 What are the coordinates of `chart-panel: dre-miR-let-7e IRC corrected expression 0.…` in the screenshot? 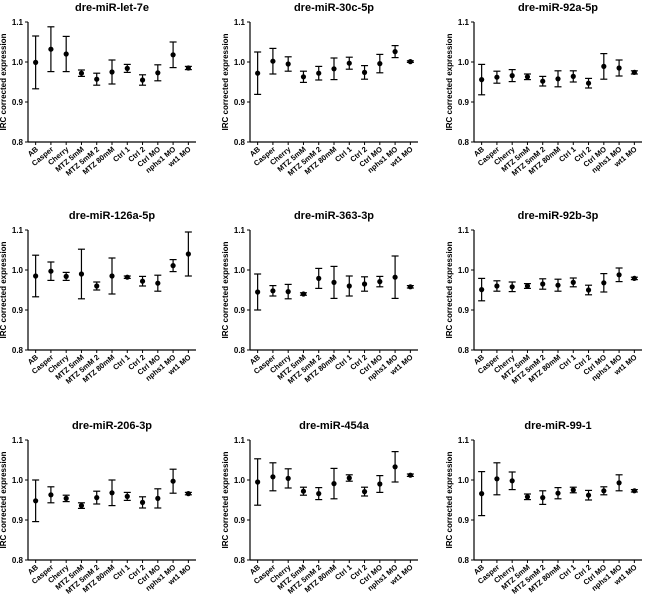 It's located at (98, 90).